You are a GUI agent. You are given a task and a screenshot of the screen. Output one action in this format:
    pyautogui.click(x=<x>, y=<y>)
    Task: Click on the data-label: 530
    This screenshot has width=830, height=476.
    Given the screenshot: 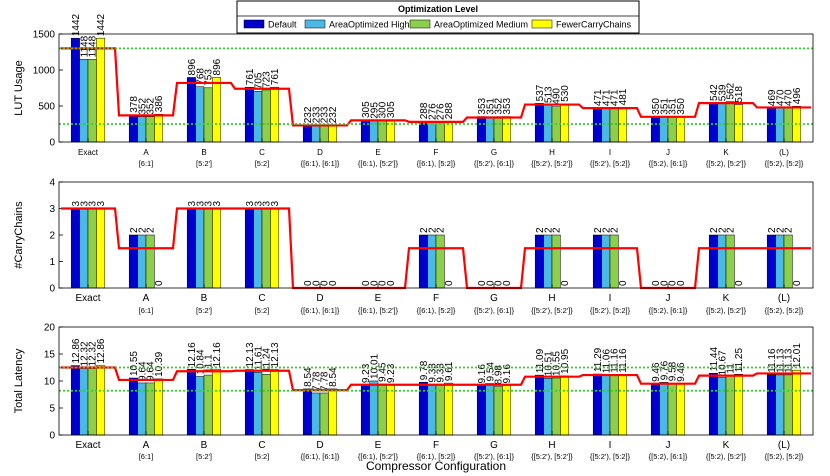 What is the action you would take?
    pyautogui.click(x=565, y=93)
    